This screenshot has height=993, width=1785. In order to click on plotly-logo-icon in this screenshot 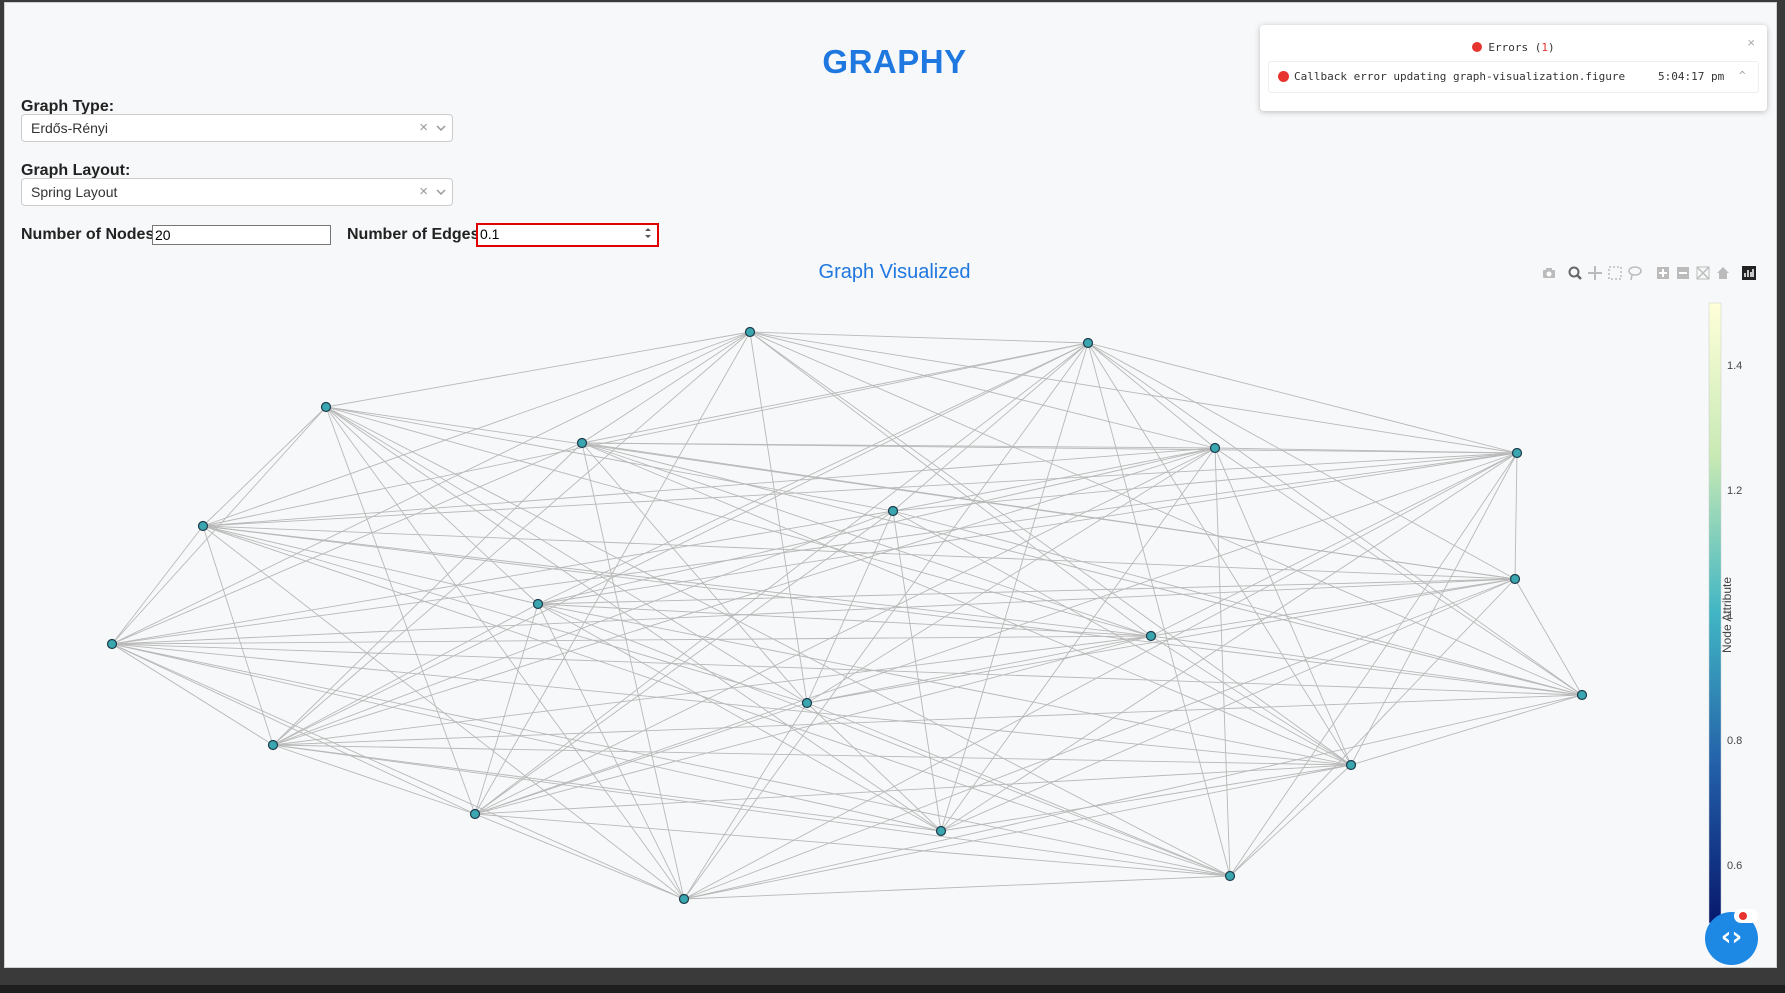, I will do `click(1749, 273)`.